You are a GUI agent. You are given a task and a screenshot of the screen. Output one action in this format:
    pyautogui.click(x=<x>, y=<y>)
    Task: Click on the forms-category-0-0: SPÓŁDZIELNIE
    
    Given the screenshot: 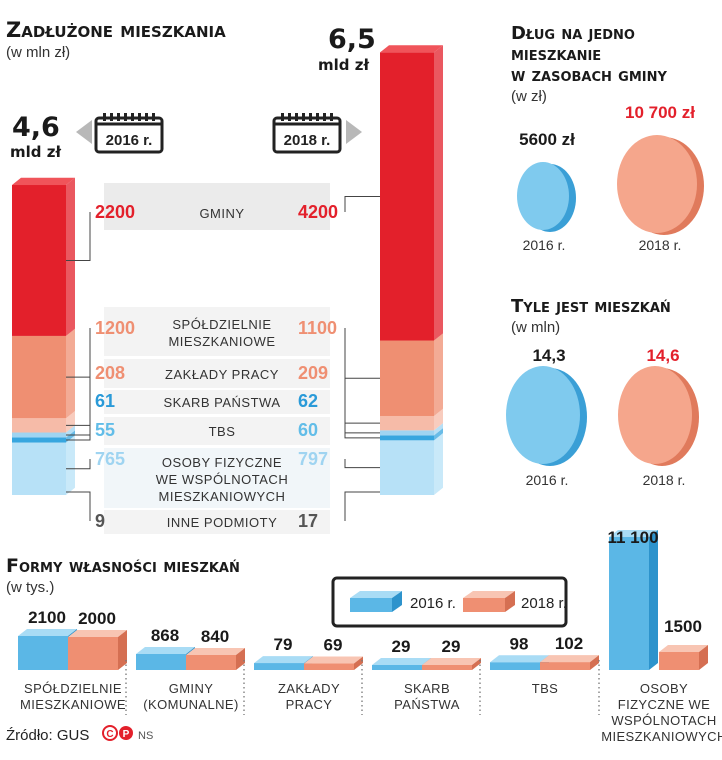 What is the action you would take?
    pyautogui.click(x=73, y=688)
    